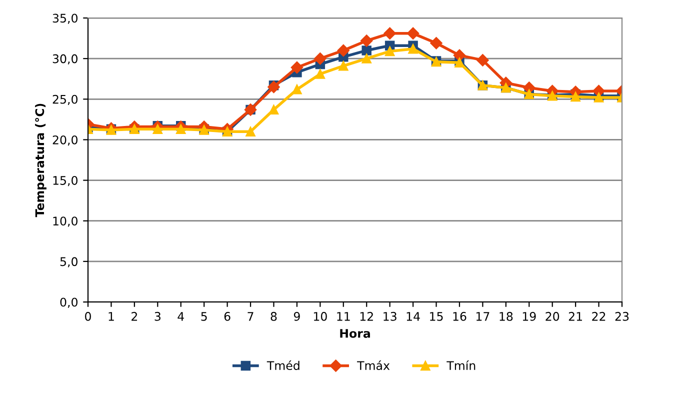  What do you see at coordinates (157, 316) in the screenshot?
I see `x-tick-label: 3` at bounding box center [157, 316].